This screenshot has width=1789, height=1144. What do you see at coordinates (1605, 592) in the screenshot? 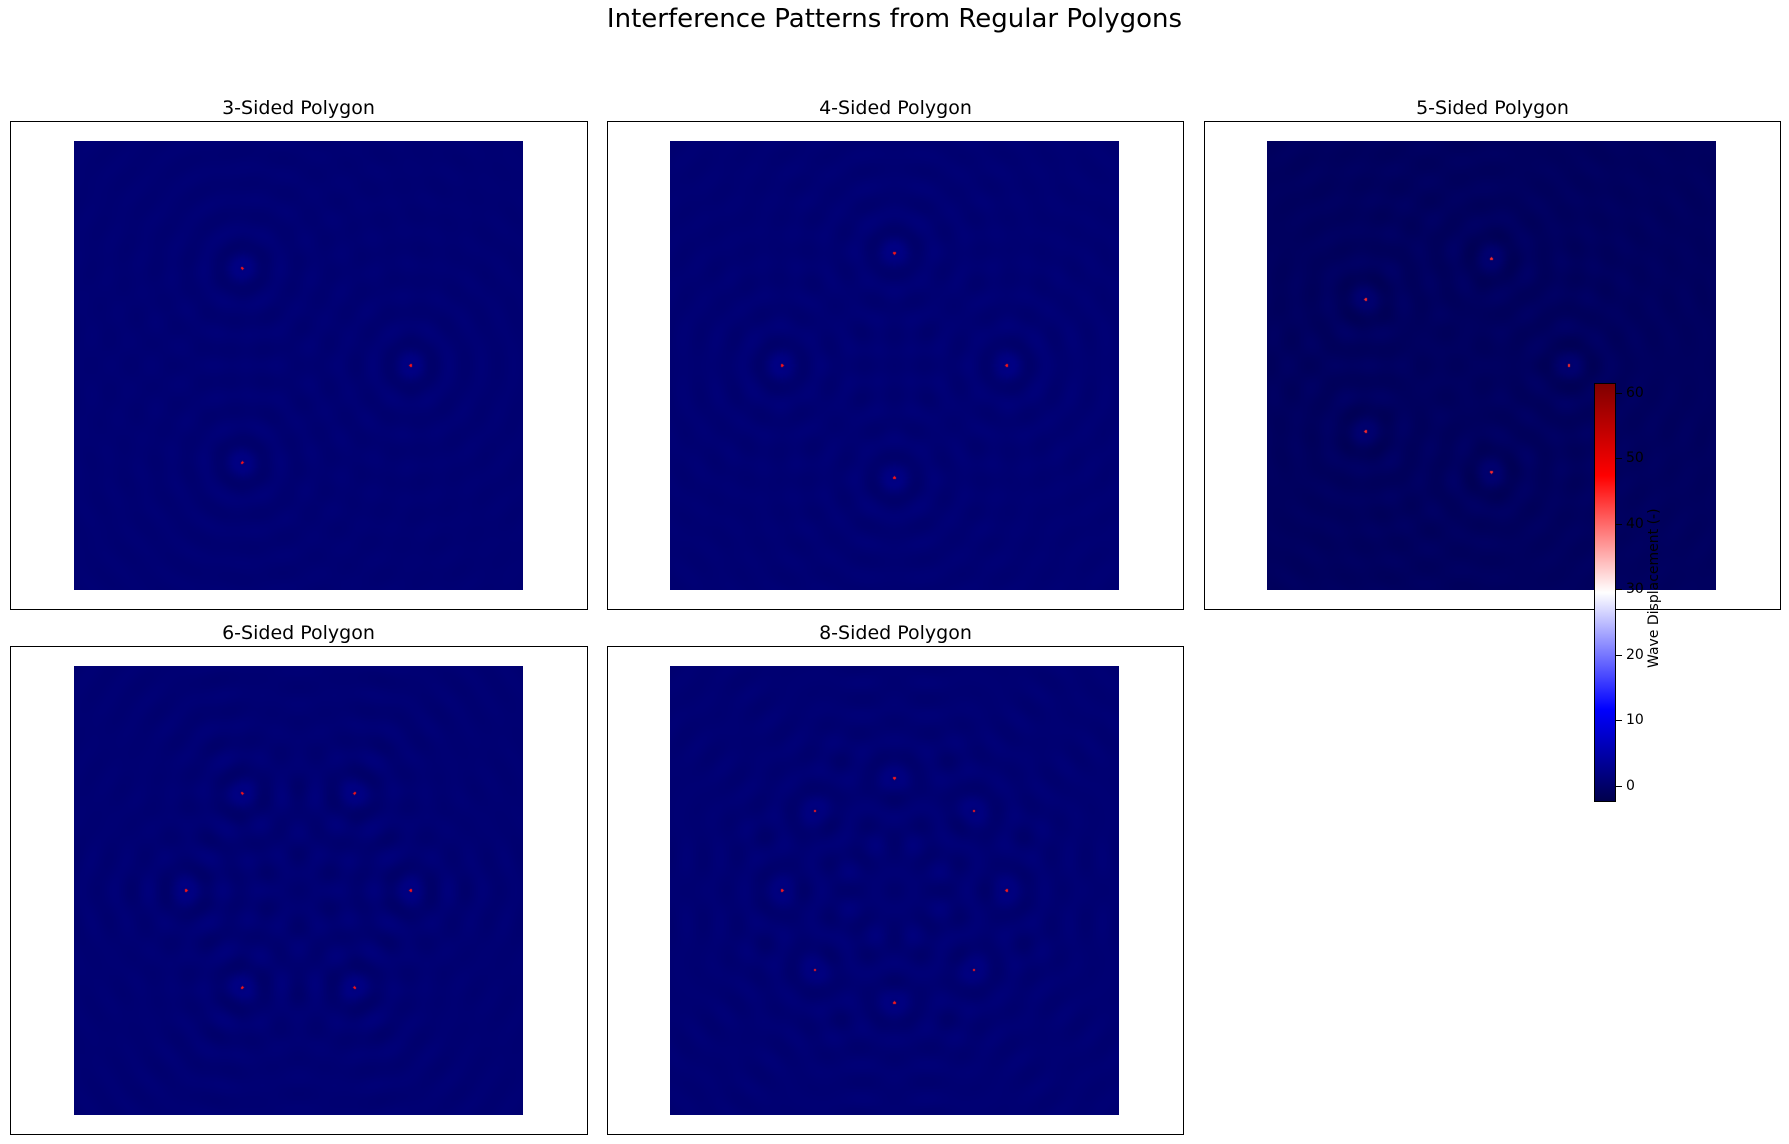
I see `colorbar` at bounding box center [1605, 592].